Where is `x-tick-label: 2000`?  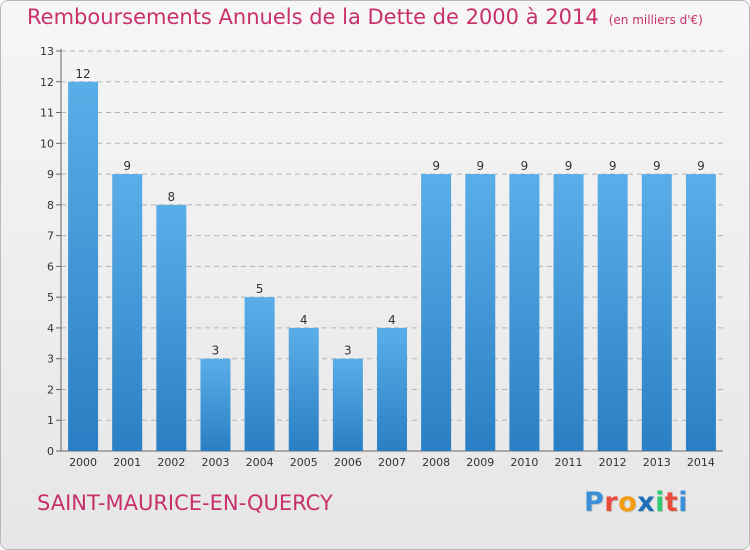
x-tick-label: 2000 is located at coordinates (83, 462).